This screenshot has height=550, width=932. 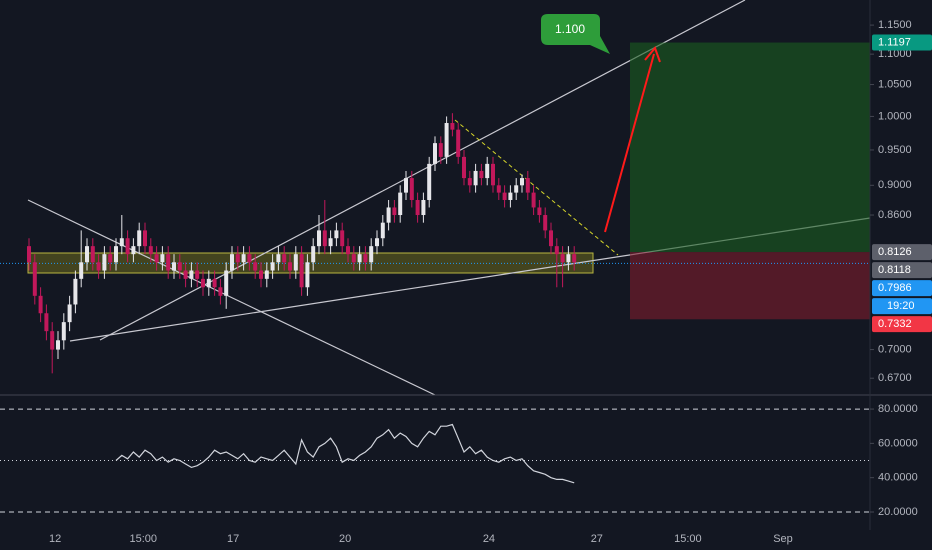 What do you see at coordinates (489, 539) in the screenshot?
I see `x-tick-label: 24` at bounding box center [489, 539].